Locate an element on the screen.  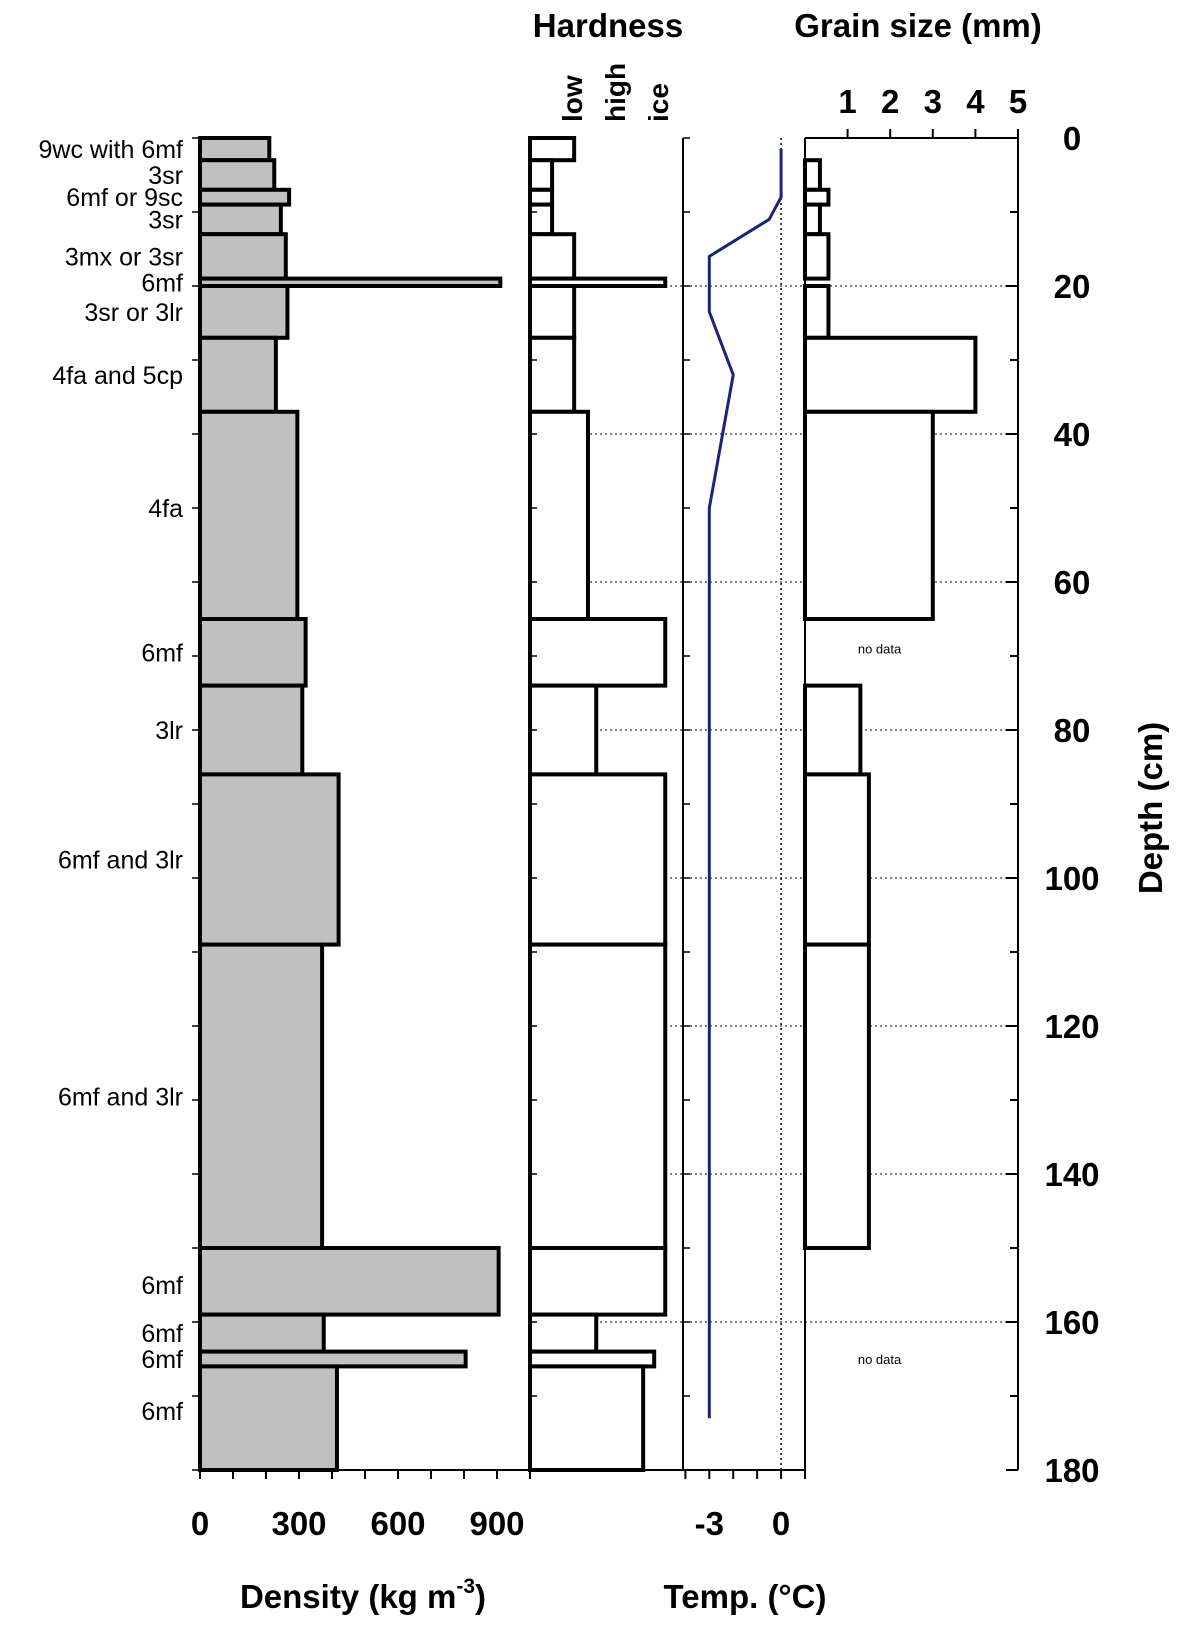
temperature-profile-line is located at coordinates (745, 784).